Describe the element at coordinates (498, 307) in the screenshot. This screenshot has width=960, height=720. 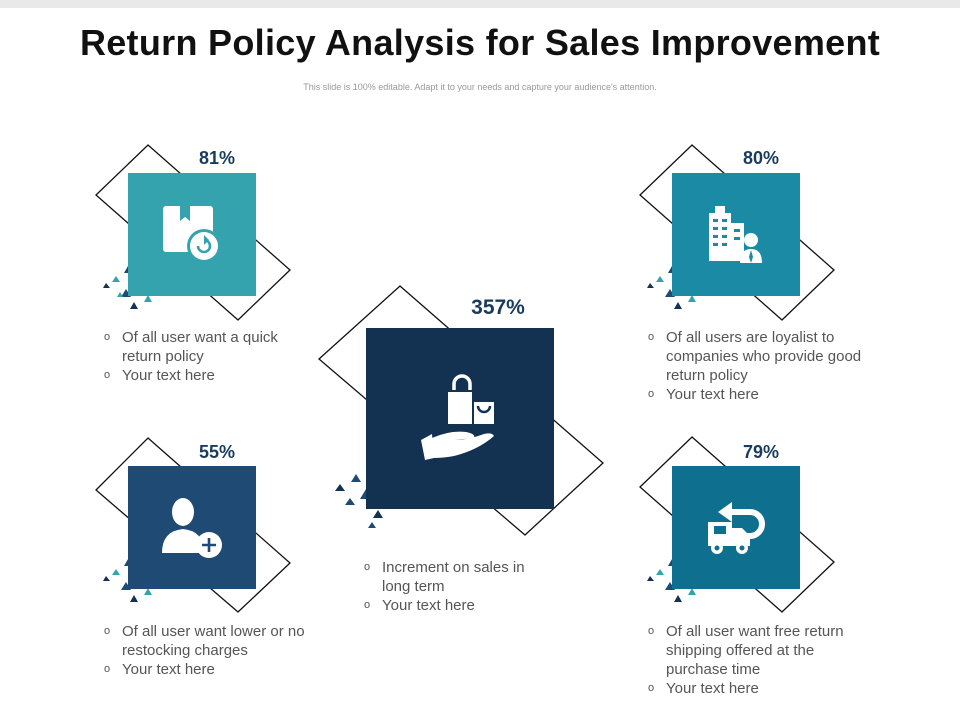
I see `percent-357: 357%` at that location.